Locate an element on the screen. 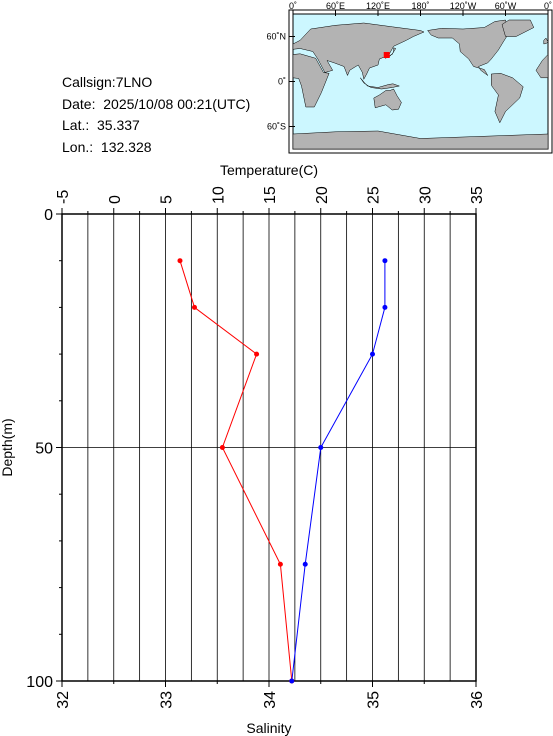 Image resolution: width=553 pixels, height=736 pixels. map-lon-label: 60˚W is located at coordinates (506, 6).